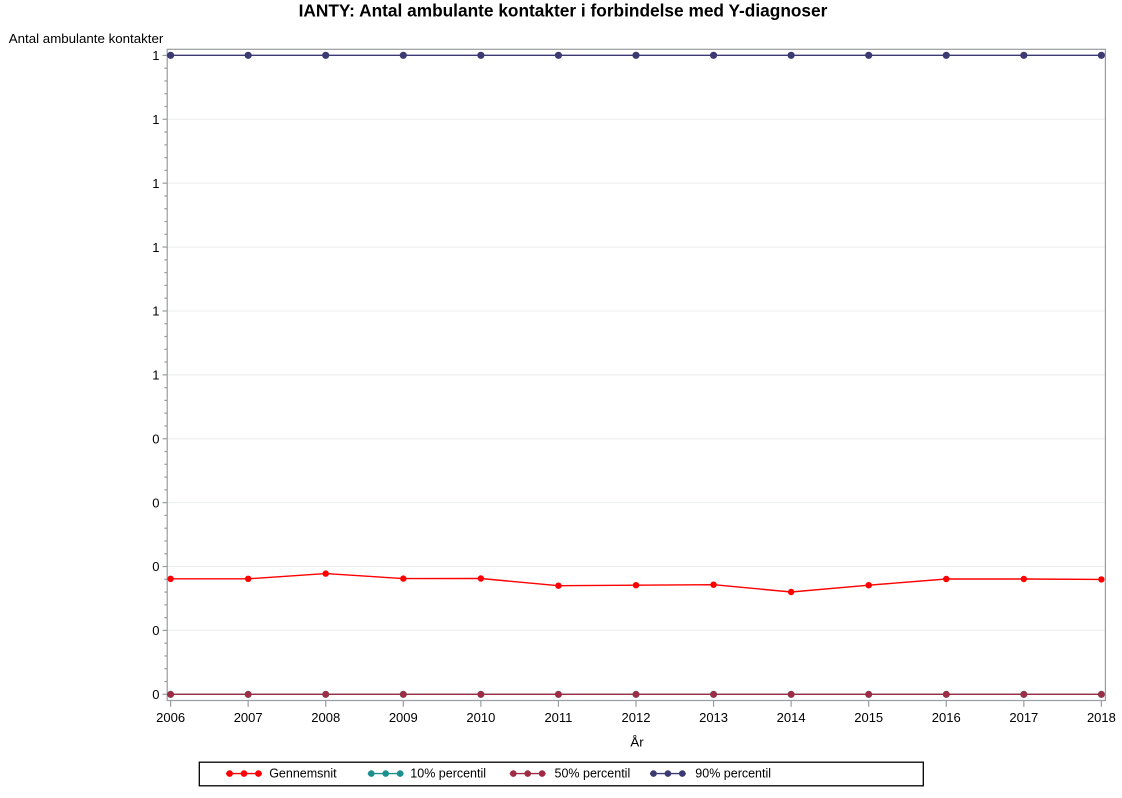  I want to click on svg-text: 2008, so click(325, 717).